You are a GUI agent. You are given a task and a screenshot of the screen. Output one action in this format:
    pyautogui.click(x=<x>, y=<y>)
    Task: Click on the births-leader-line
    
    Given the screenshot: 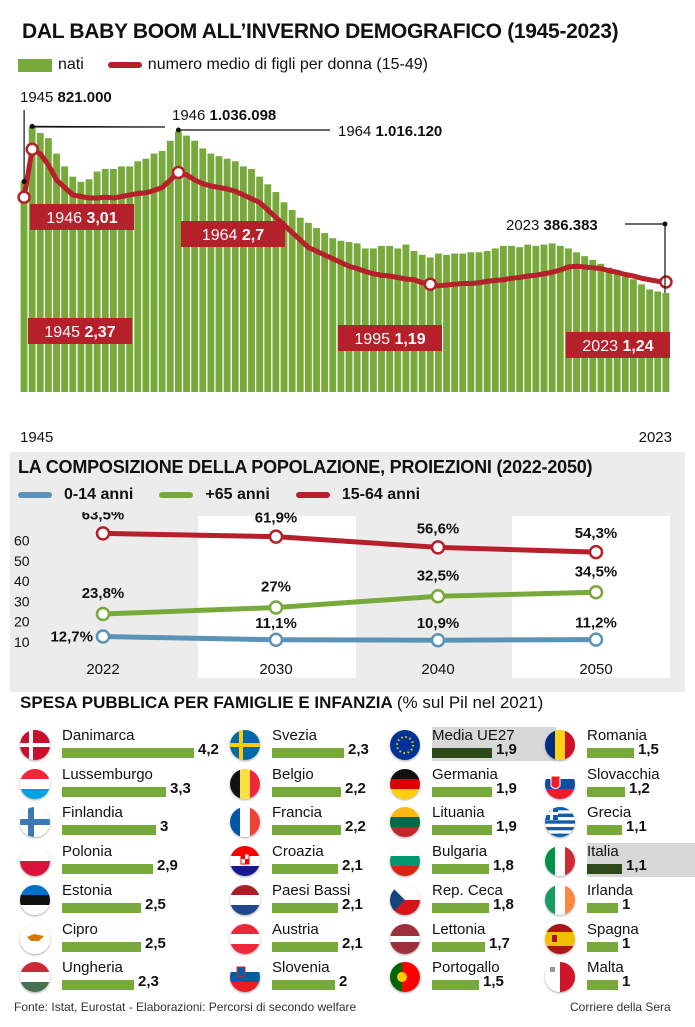 What is the action you would take?
    pyautogui.click(x=253, y=130)
    